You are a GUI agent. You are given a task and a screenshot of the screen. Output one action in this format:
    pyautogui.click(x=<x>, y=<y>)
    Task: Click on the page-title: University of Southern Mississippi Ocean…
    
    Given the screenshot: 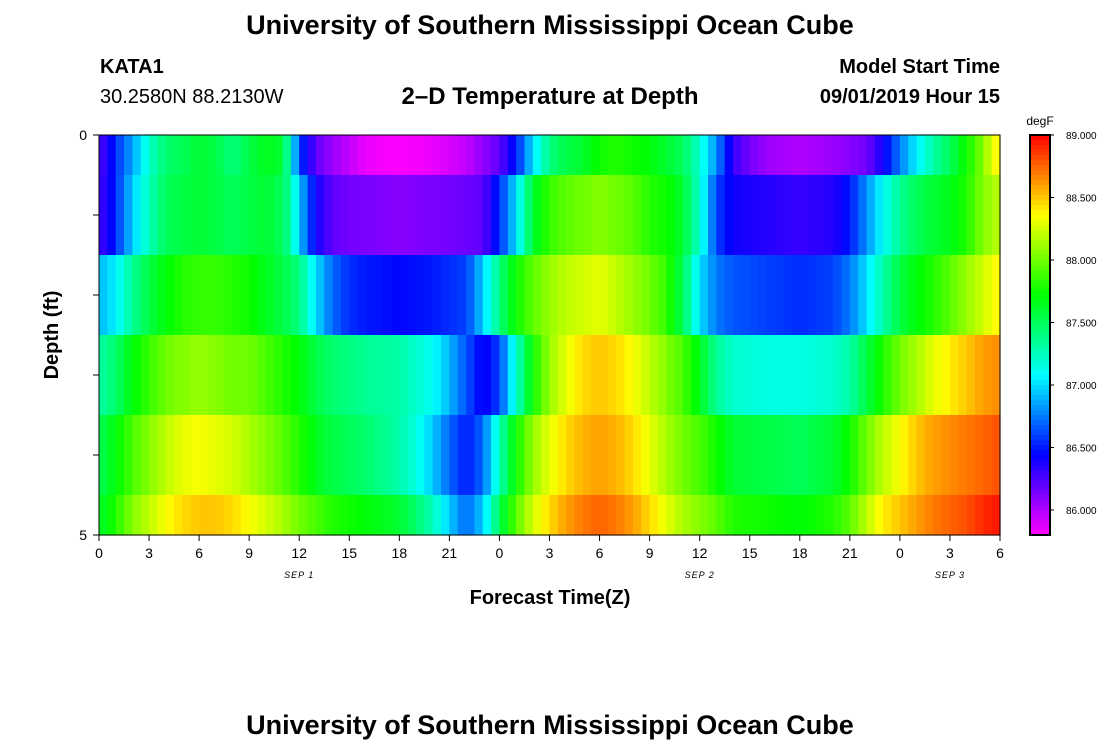 What is the action you would take?
    pyautogui.click(x=550, y=25)
    